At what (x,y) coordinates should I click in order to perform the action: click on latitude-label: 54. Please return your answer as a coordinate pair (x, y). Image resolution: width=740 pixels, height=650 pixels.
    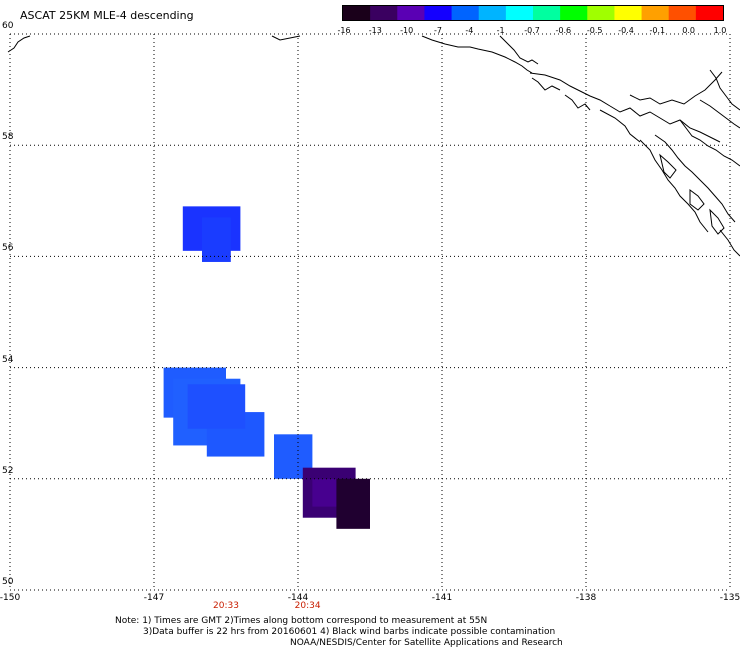
    Looking at the image, I should click on (8, 359).